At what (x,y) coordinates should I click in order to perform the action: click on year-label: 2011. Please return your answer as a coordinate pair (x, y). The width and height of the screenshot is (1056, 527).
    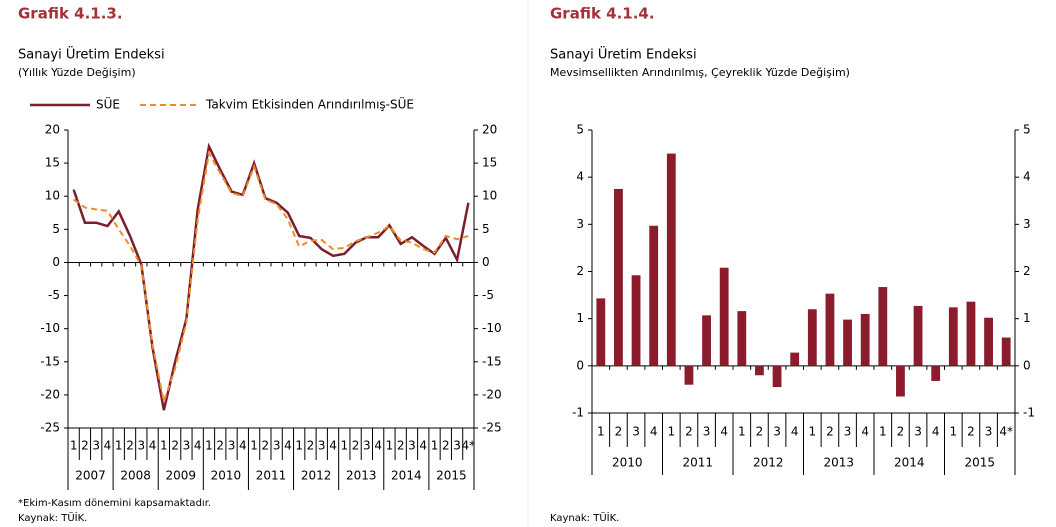
    Looking at the image, I should click on (271, 476).